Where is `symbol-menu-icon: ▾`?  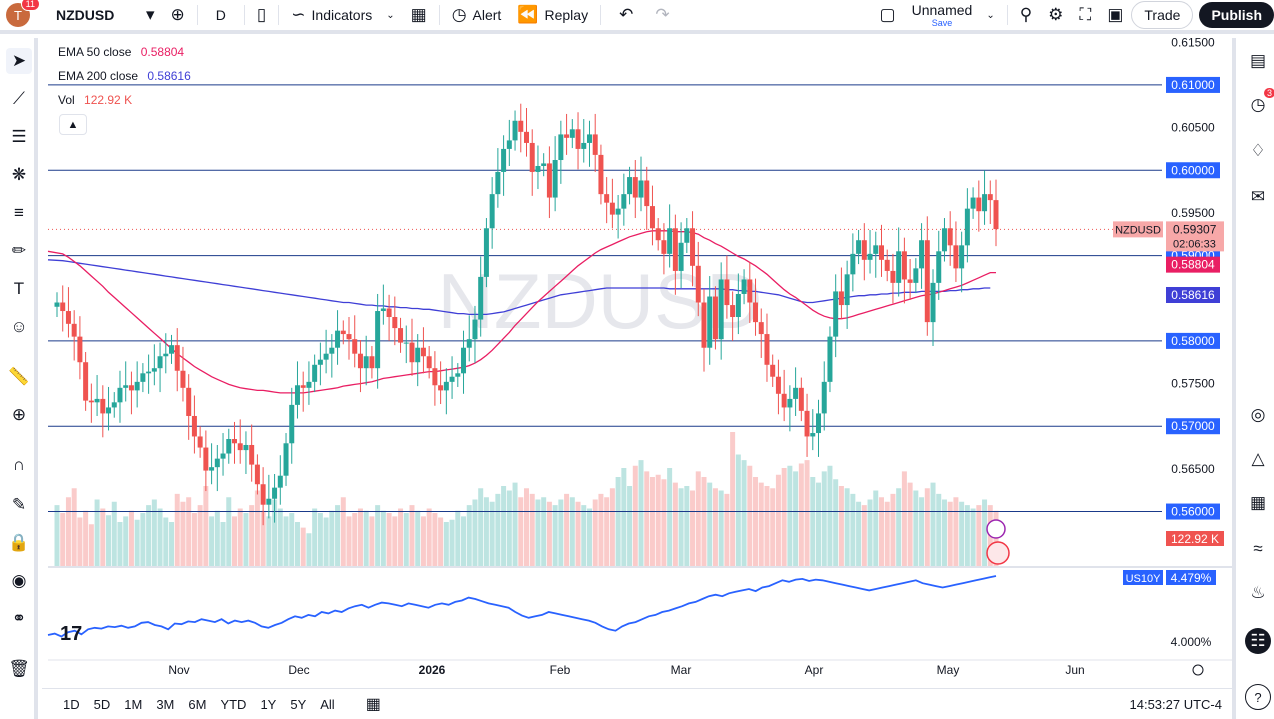 symbol-menu-icon: ▾ is located at coordinates (150, 14).